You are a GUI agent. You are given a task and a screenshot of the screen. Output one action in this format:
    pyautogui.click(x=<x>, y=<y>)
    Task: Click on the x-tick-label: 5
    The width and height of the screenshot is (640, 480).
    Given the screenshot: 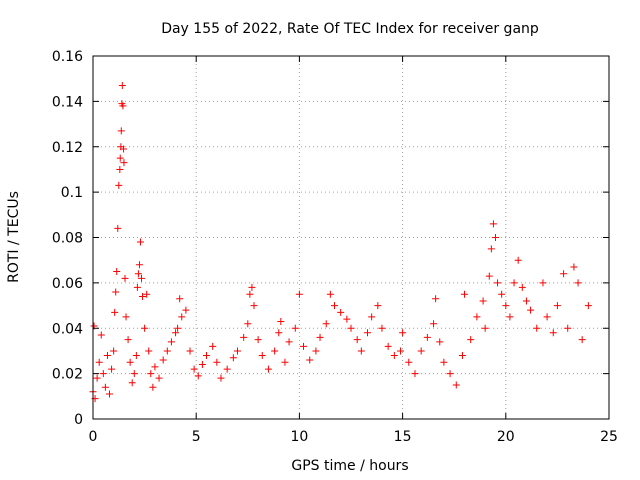 What is the action you would take?
    pyautogui.click(x=196, y=437)
    